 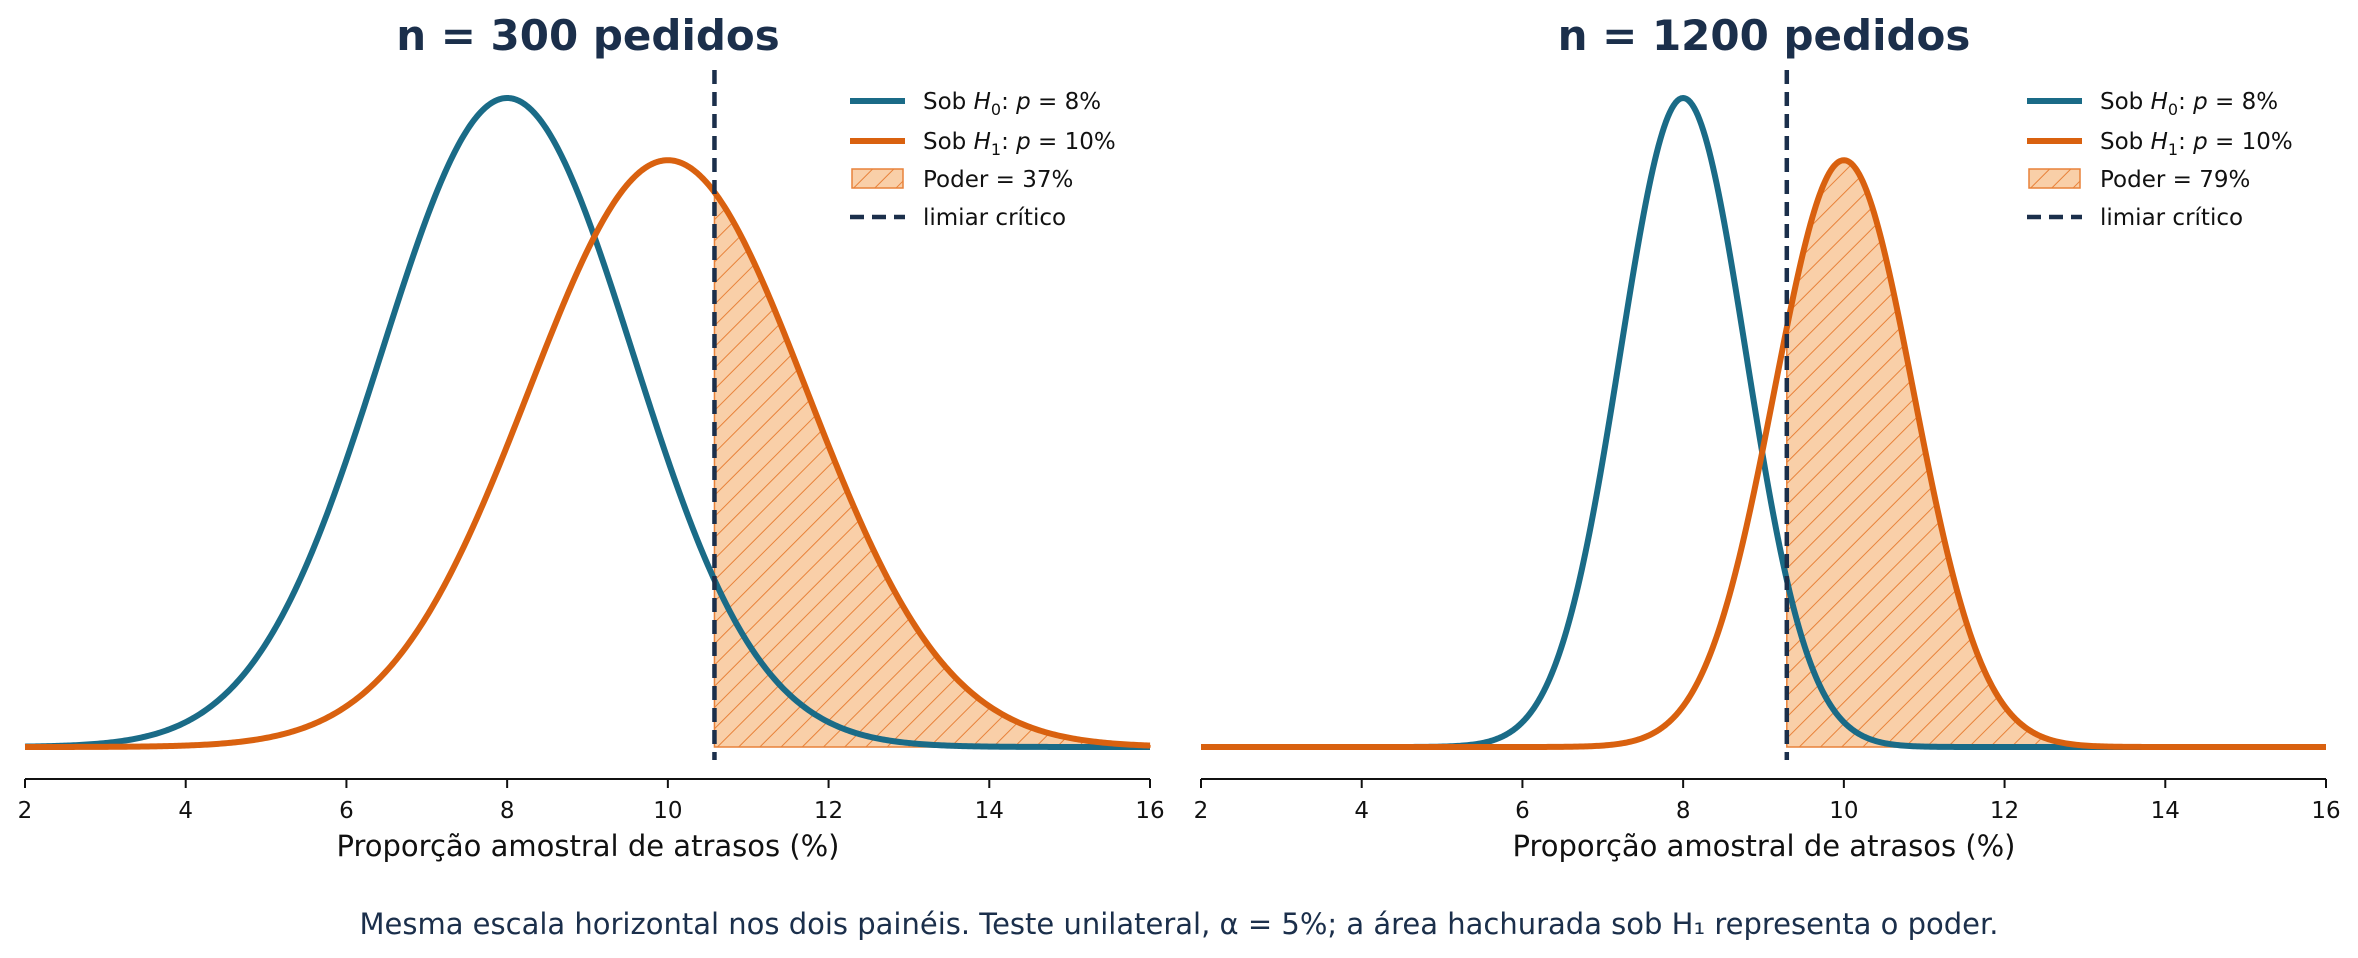 What do you see at coordinates (1764, 35) in the screenshot?
I see `panel-title: n = 1200 pedidos` at bounding box center [1764, 35].